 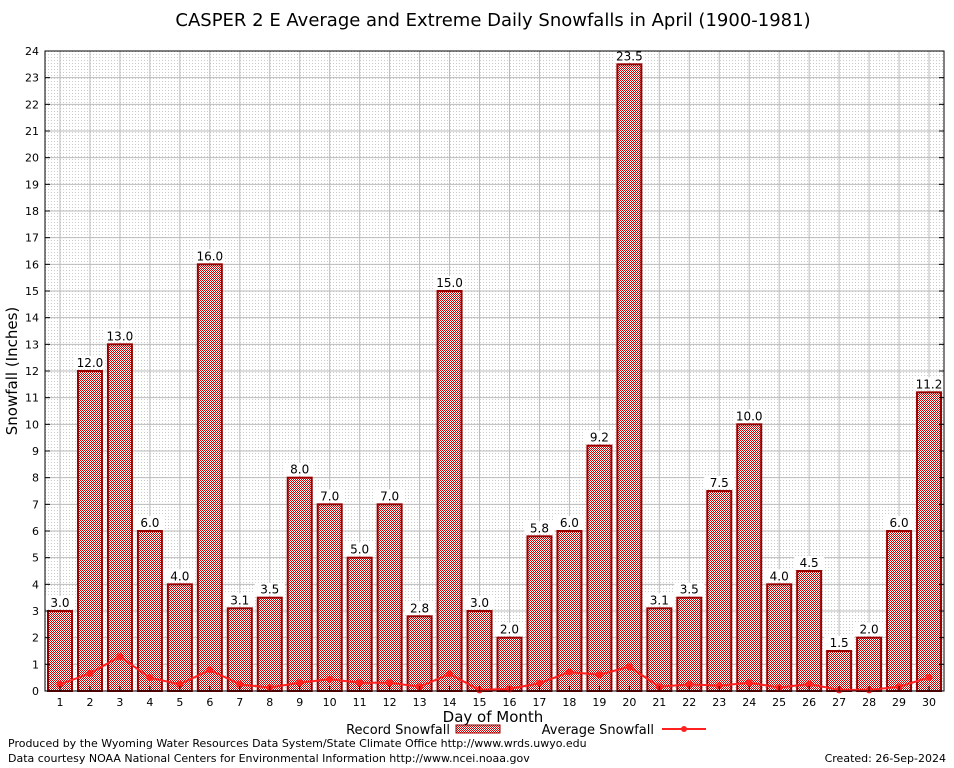 I want to click on x-tick-label: 6, so click(x=209, y=702).